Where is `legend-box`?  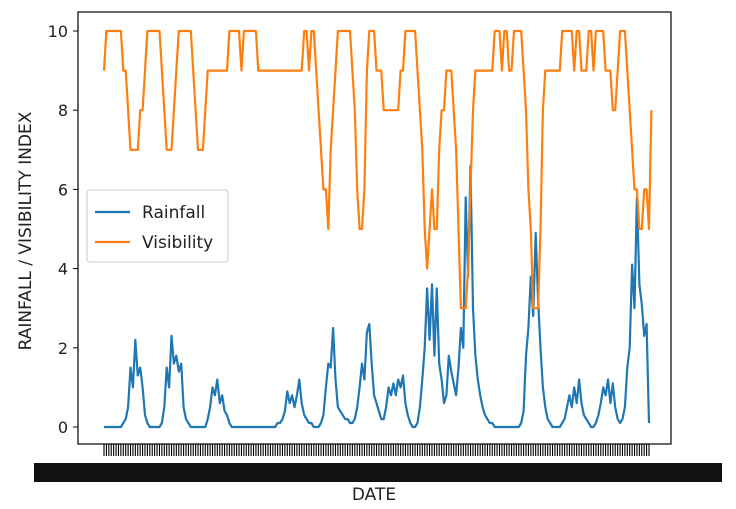 legend-box is located at coordinates (157, 226).